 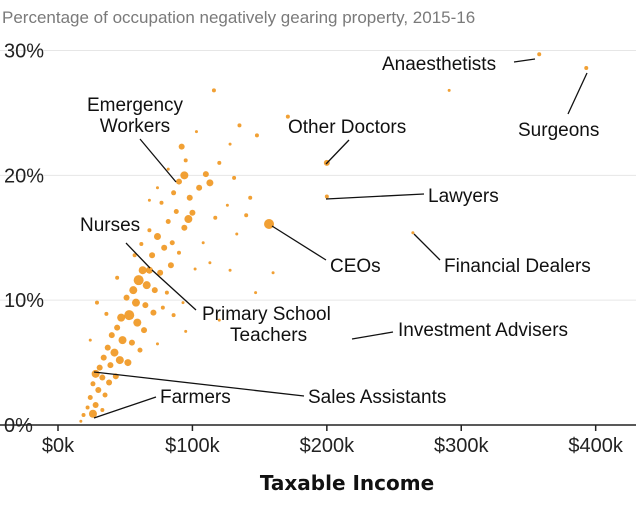 I want to click on annotation-label: Anaesthetists, so click(x=439, y=64).